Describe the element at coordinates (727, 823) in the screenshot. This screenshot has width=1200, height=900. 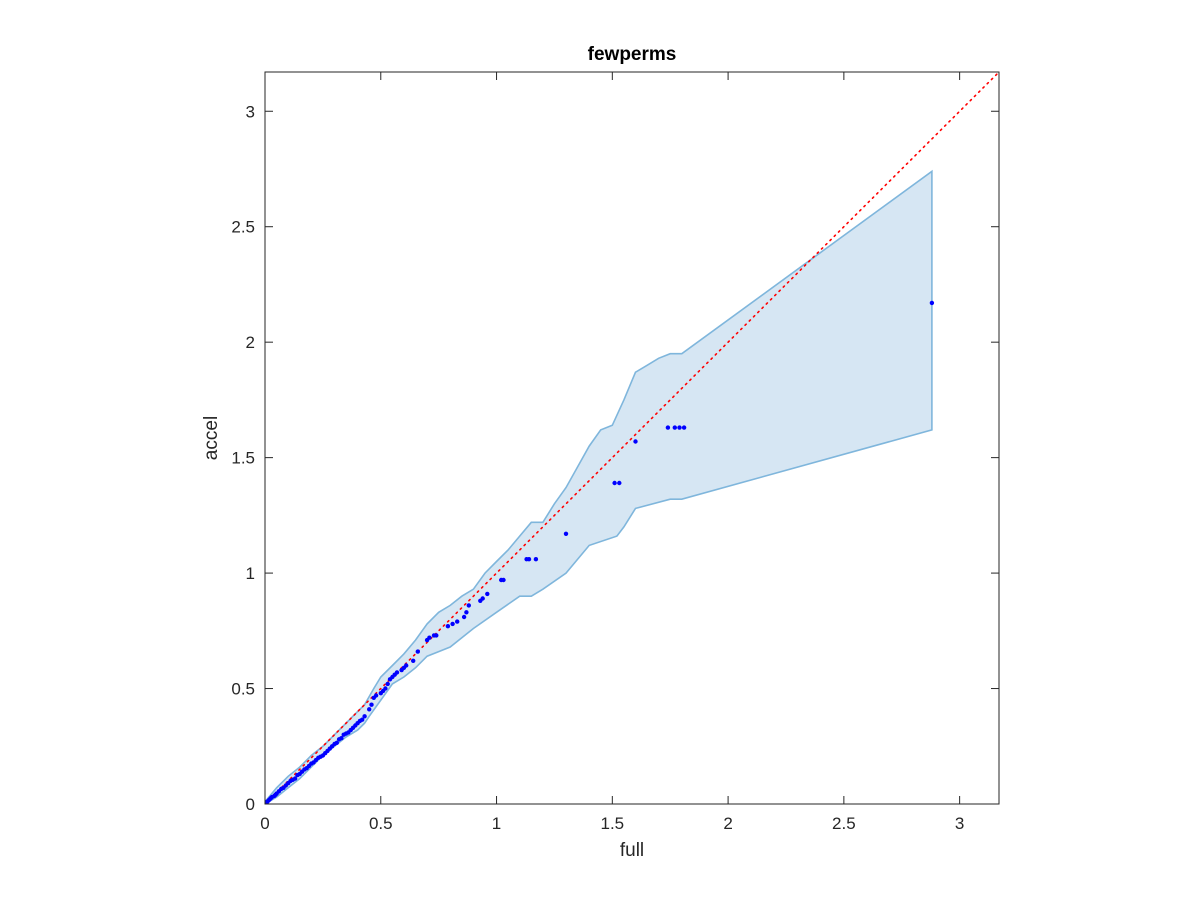
I see `x-tick-label: 2` at that location.